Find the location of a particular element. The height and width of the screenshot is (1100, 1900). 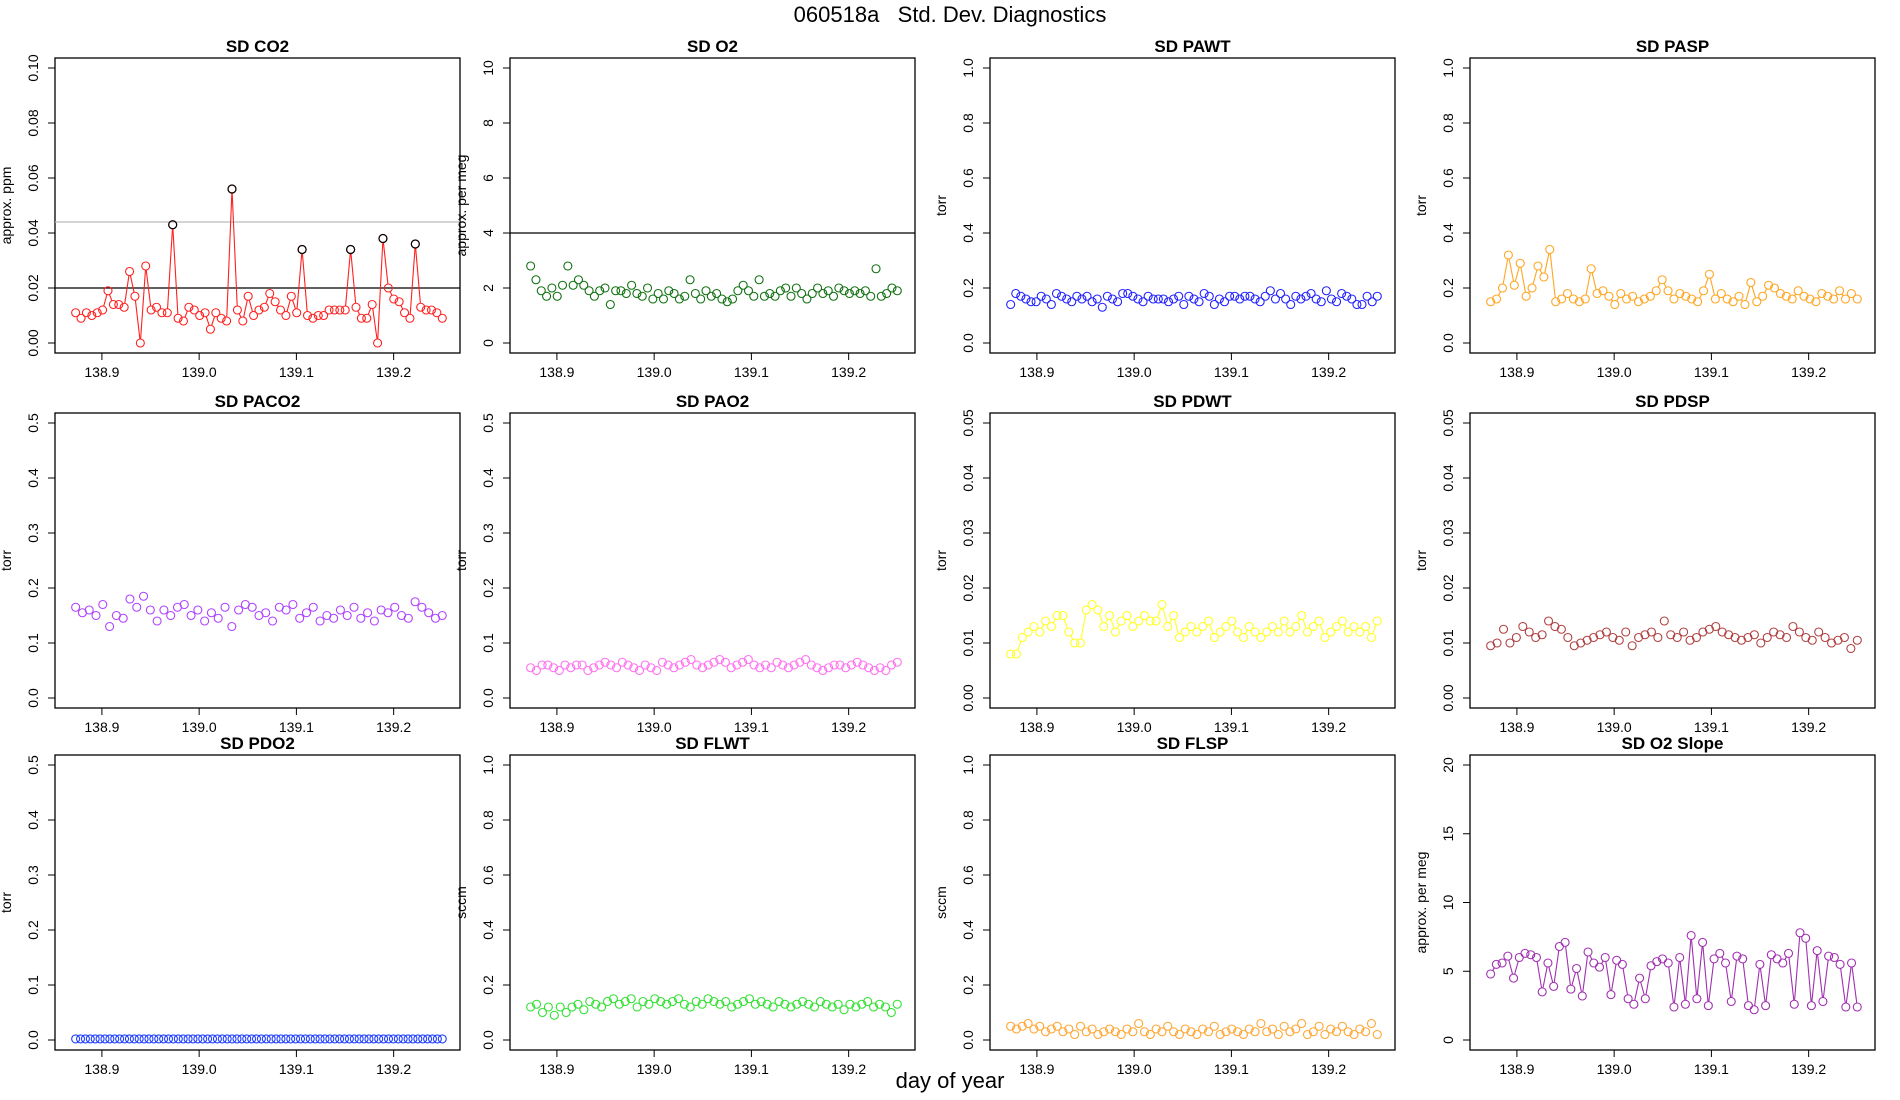

panel-12-xtick-label: 139.2 is located at coordinates (1808, 1069).